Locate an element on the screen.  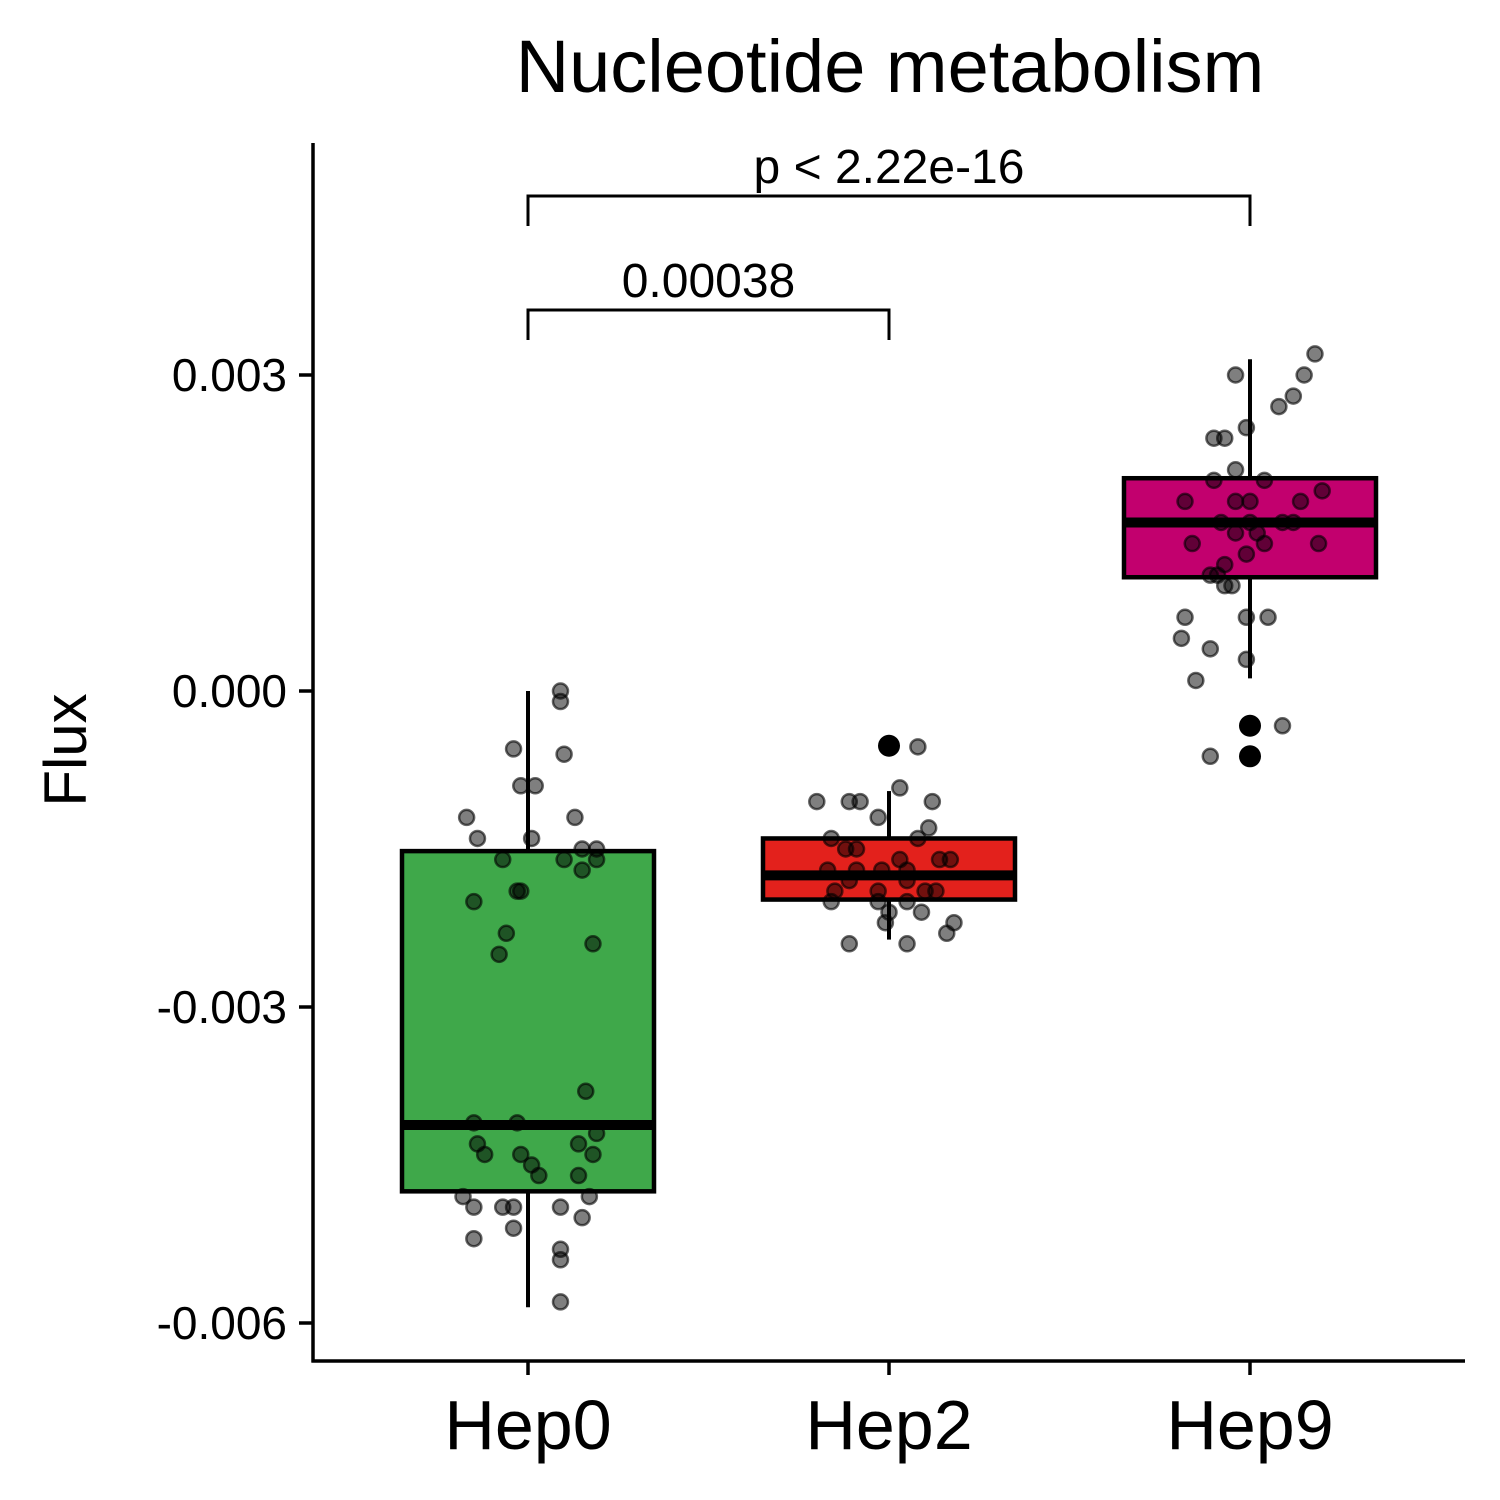
y-axis-label: Flux is located at coordinates (65, 749).